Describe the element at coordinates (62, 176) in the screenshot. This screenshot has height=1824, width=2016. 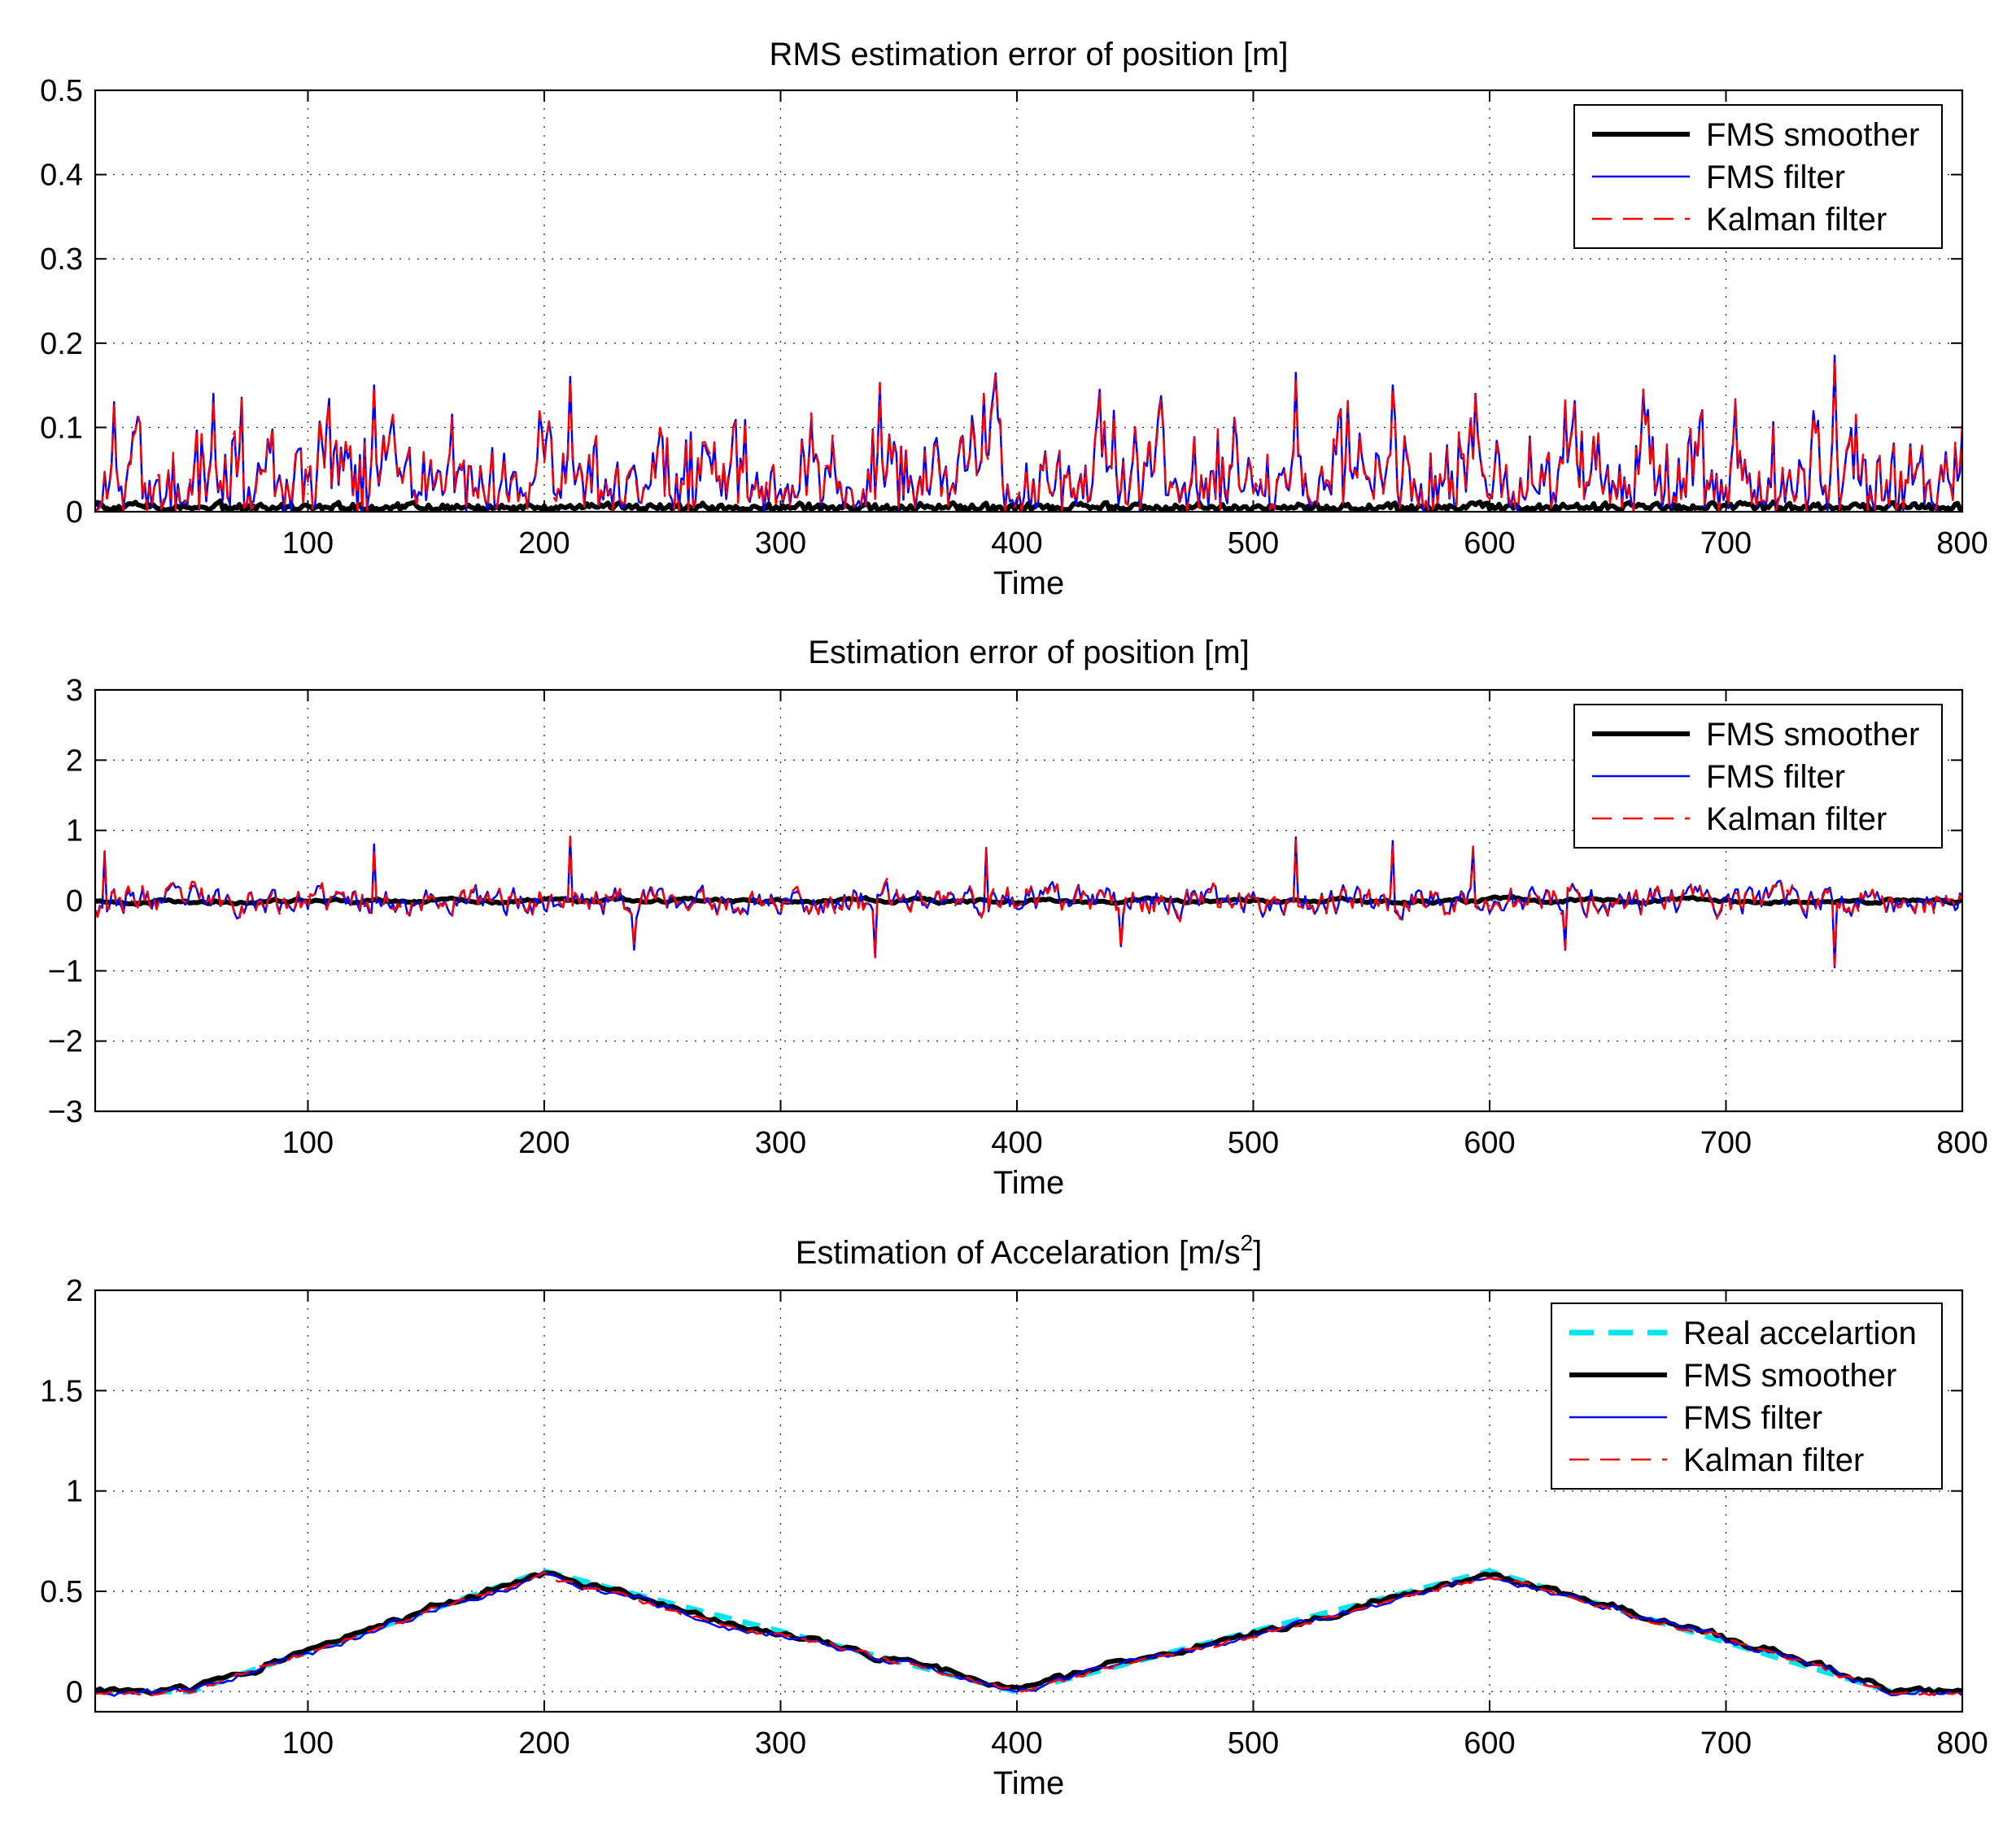
I see `y-tick-label: 0.4` at that location.